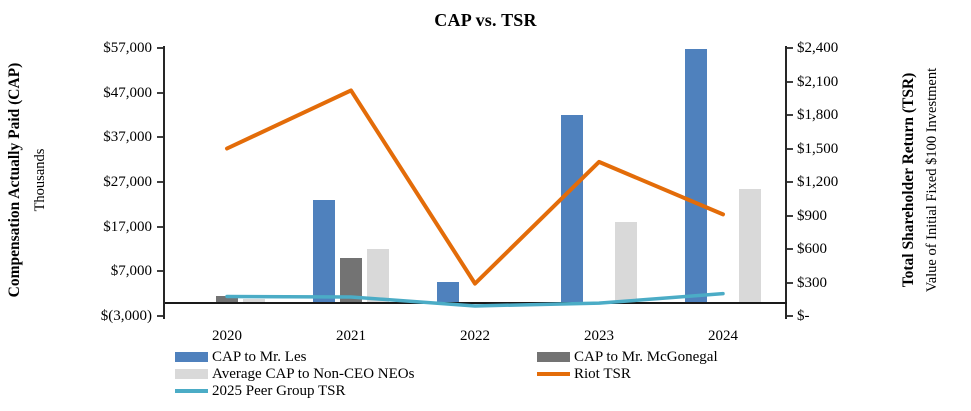  What do you see at coordinates (803, 316) in the screenshot?
I see `right-axis-tick-label: $-` at bounding box center [803, 316].